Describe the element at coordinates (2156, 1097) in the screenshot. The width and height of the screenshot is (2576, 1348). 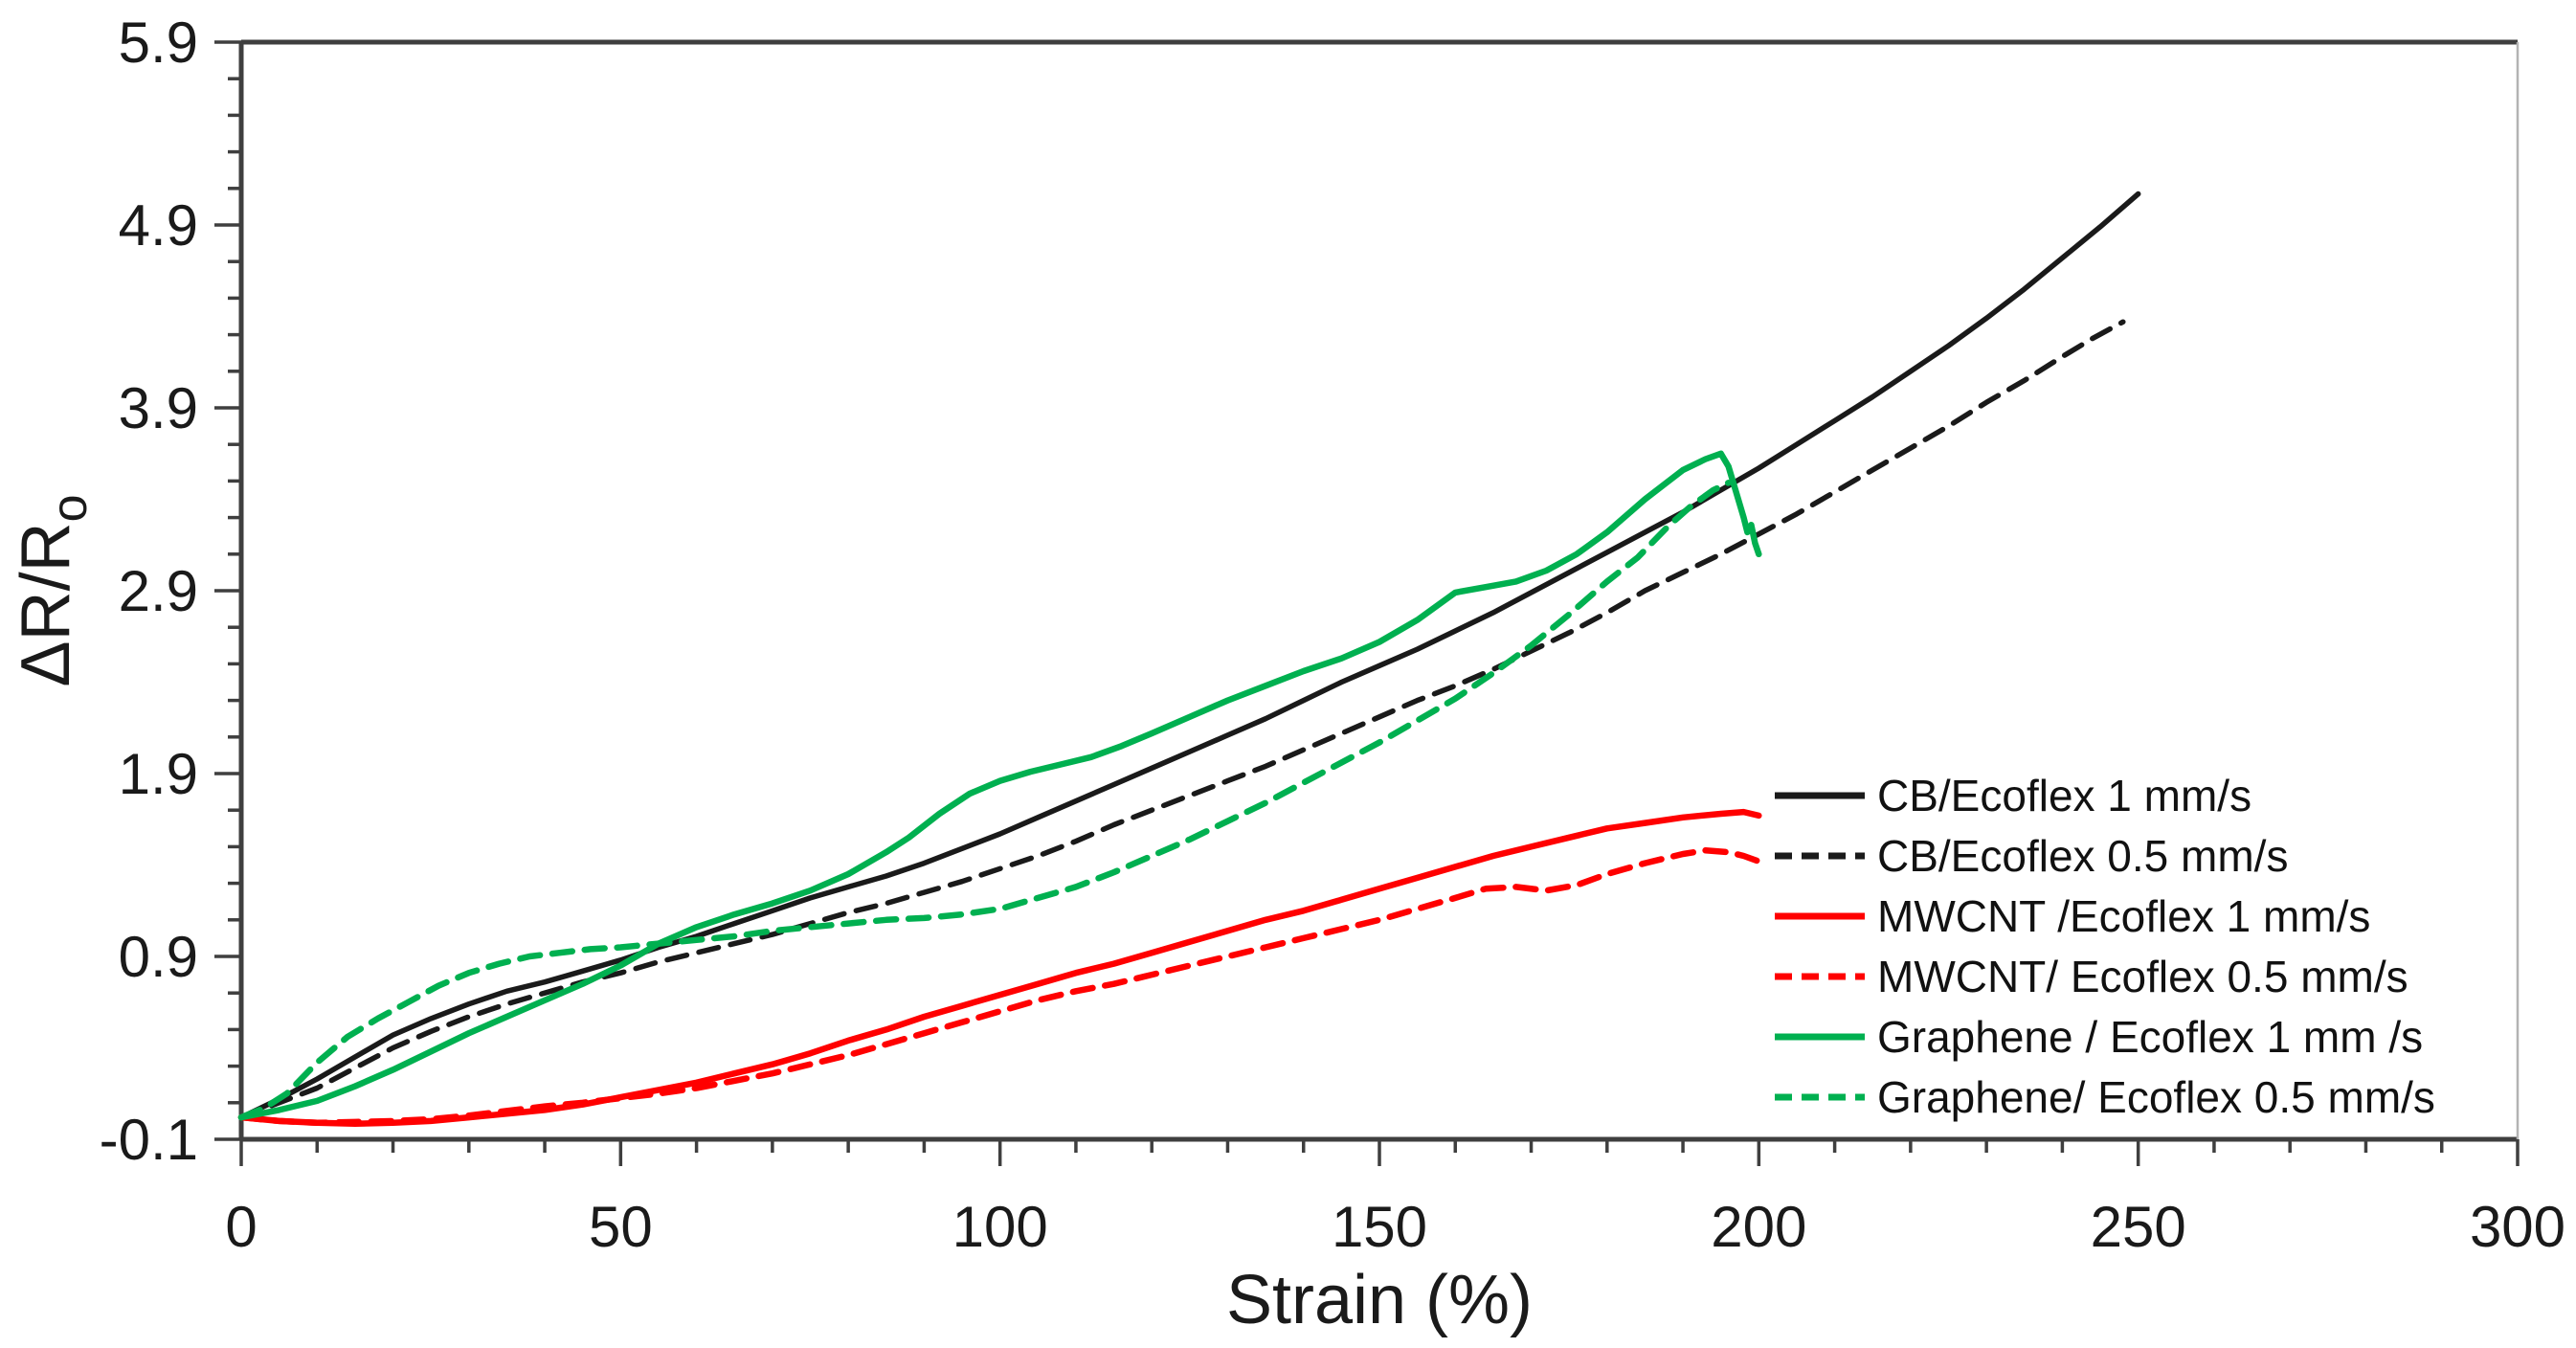
I see `legend-label: Graphene/ Ecoflex 0.5 mm/s` at that location.